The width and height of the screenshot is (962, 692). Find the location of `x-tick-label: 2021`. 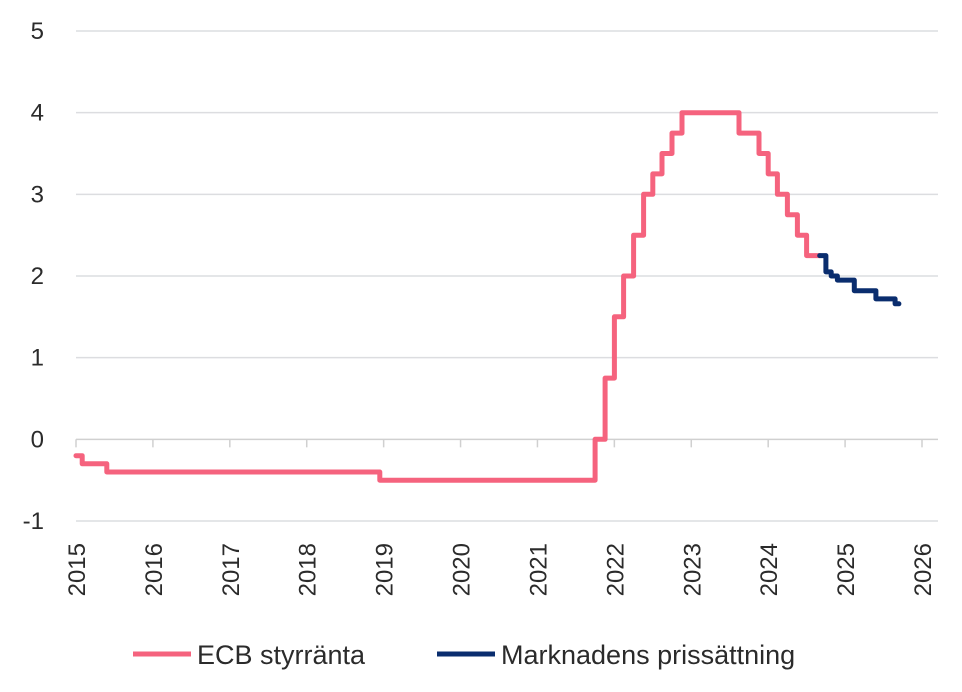

x-tick-label: 2021 is located at coordinates (538, 569).